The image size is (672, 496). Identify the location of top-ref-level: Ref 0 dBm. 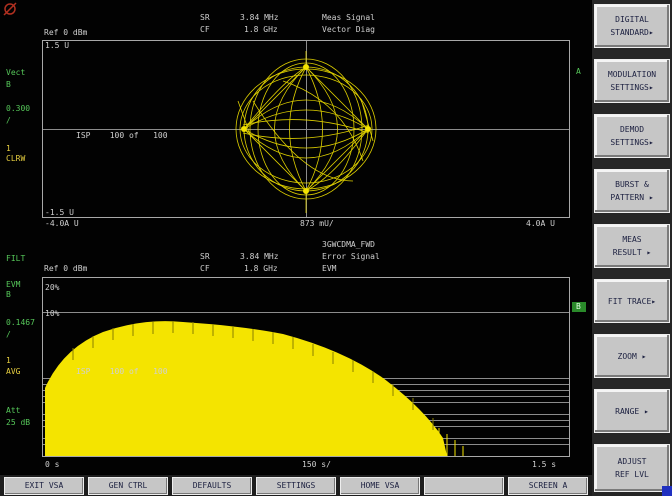
(66, 32).